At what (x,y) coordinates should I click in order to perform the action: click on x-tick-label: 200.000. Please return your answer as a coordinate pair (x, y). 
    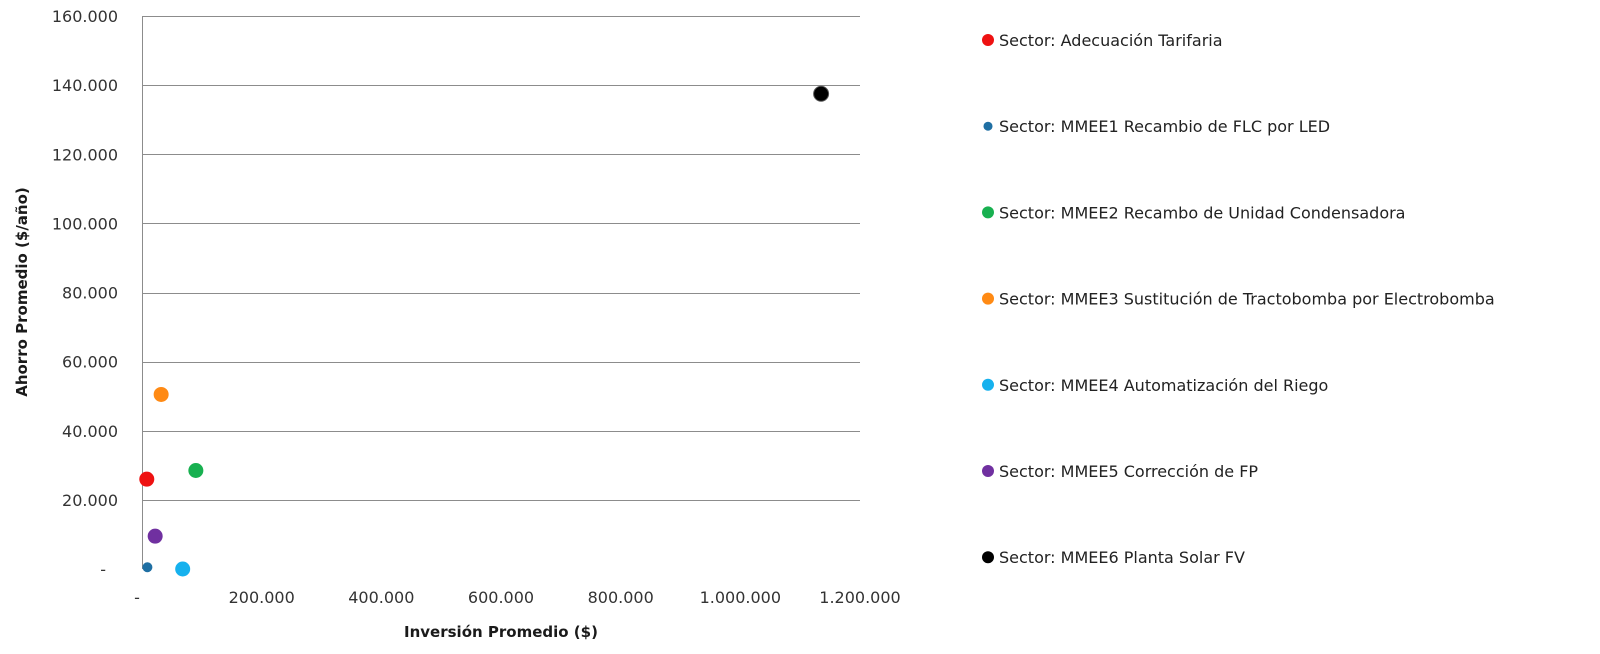
    Looking at the image, I should click on (262, 597).